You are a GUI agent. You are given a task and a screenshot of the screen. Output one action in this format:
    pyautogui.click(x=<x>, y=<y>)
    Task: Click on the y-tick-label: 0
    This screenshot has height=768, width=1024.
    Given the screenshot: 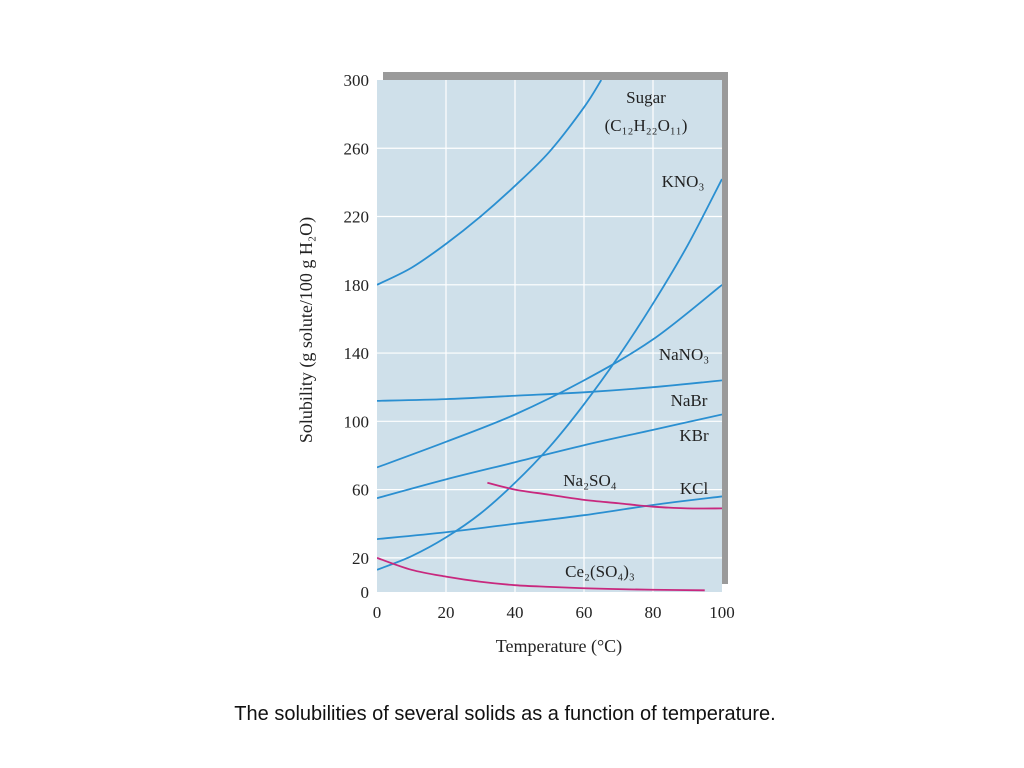 What is the action you would take?
    pyautogui.click(x=365, y=592)
    